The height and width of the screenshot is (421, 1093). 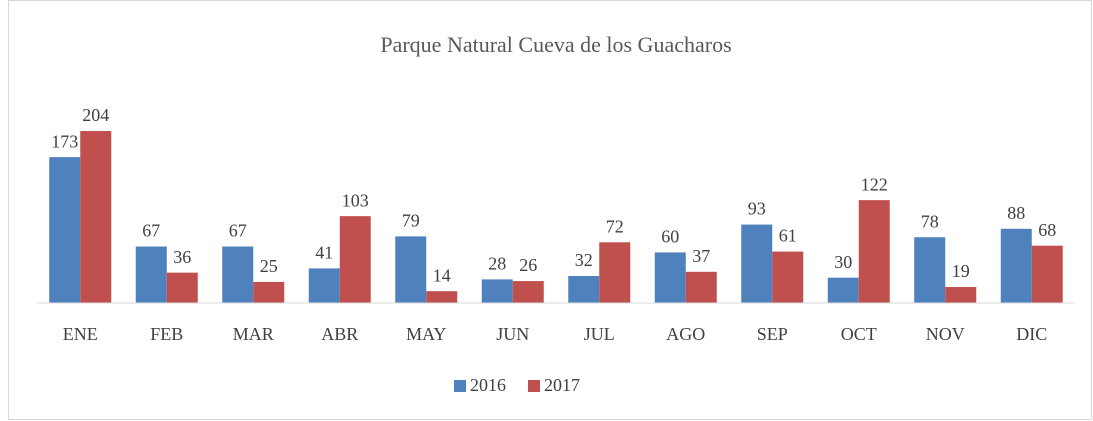 I want to click on x-tick-label: ENE, so click(x=80, y=334).